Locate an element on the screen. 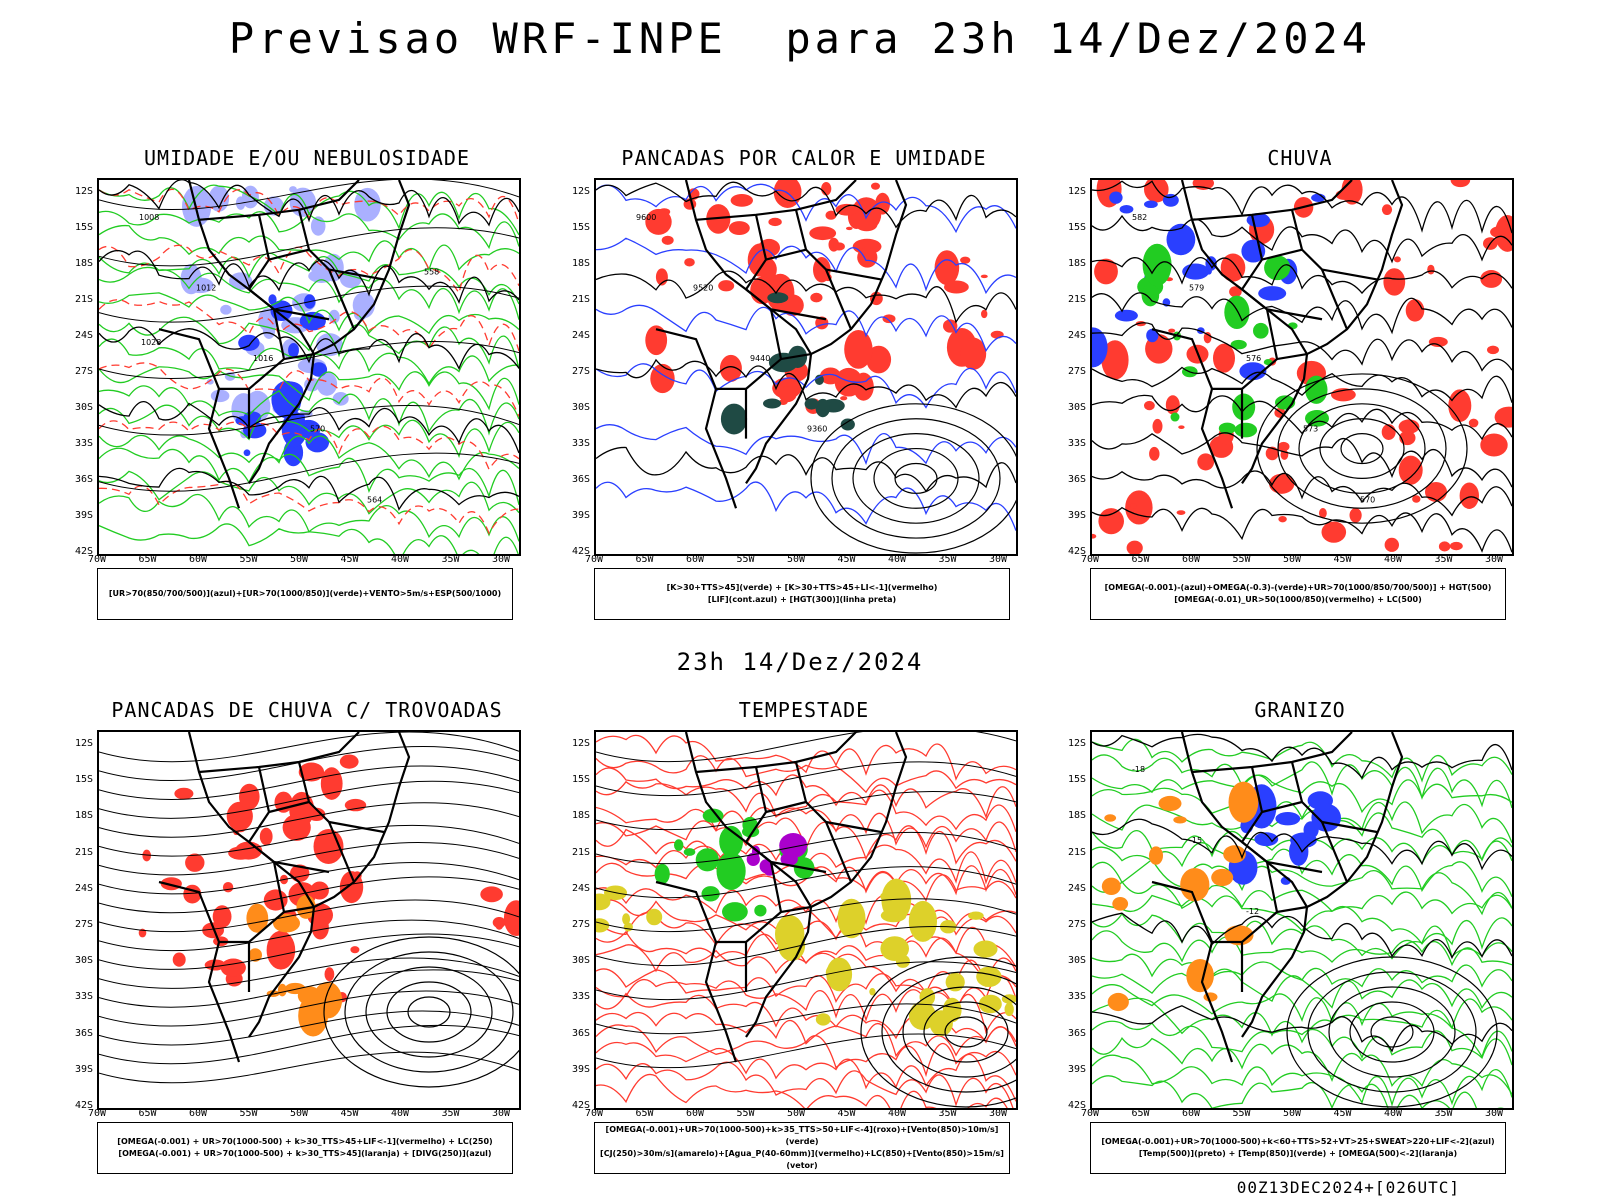 The width and height of the screenshot is (1600, 1200). latitude-label: 12S is located at coordinates (83, 743).